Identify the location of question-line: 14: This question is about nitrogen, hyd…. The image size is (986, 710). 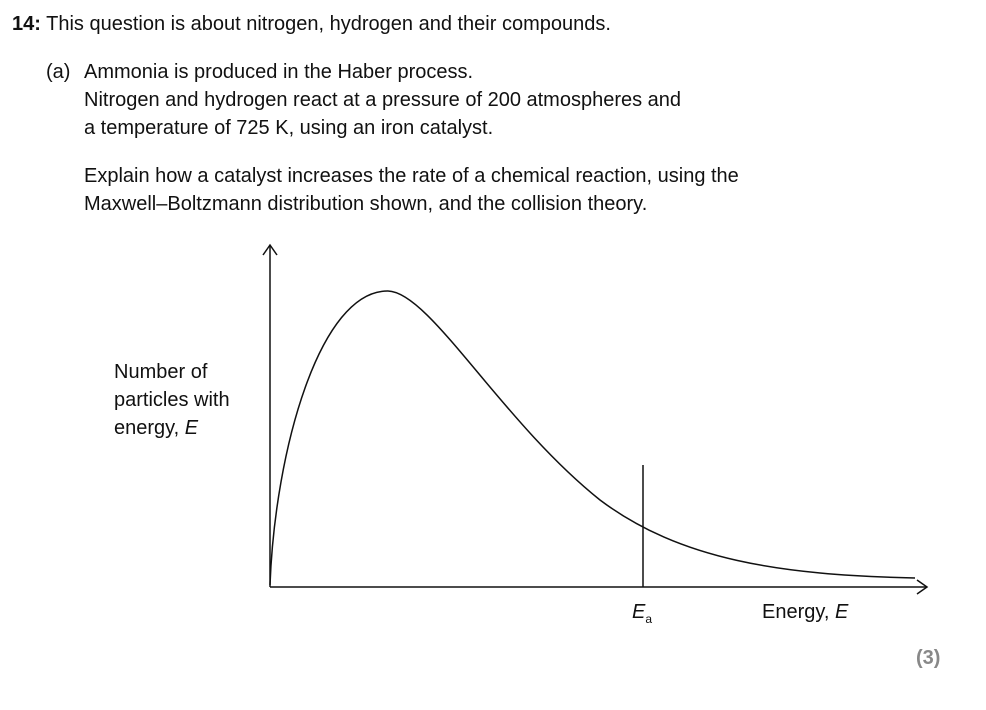
(311, 24).